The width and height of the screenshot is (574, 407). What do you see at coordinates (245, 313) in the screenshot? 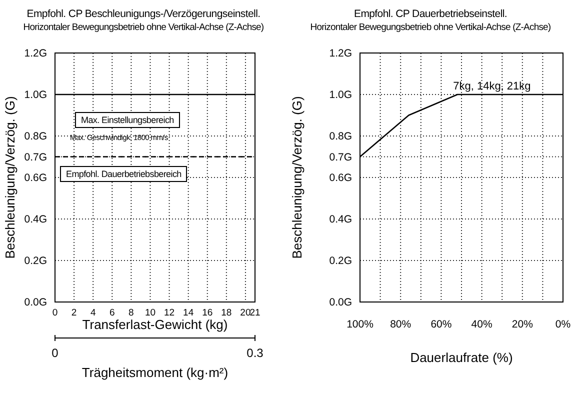
I see `x-tick-label: 20` at bounding box center [245, 313].